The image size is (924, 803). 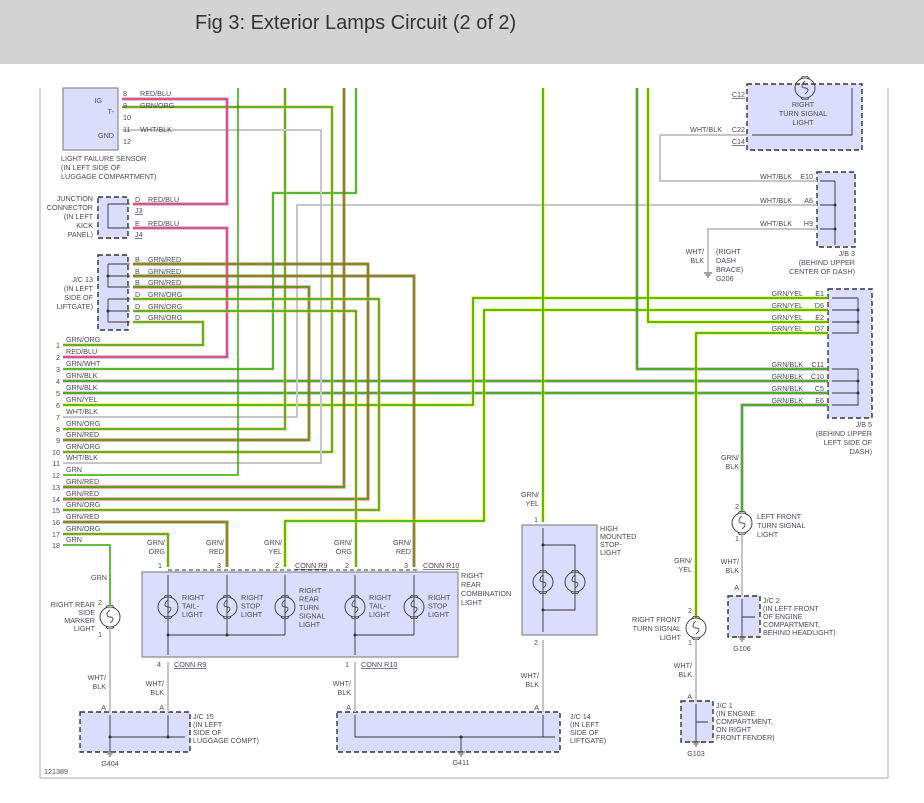 What do you see at coordinates (848, 442) in the screenshot?
I see `component-label: LEFT SIDE OF` at bounding box center [848, 442].